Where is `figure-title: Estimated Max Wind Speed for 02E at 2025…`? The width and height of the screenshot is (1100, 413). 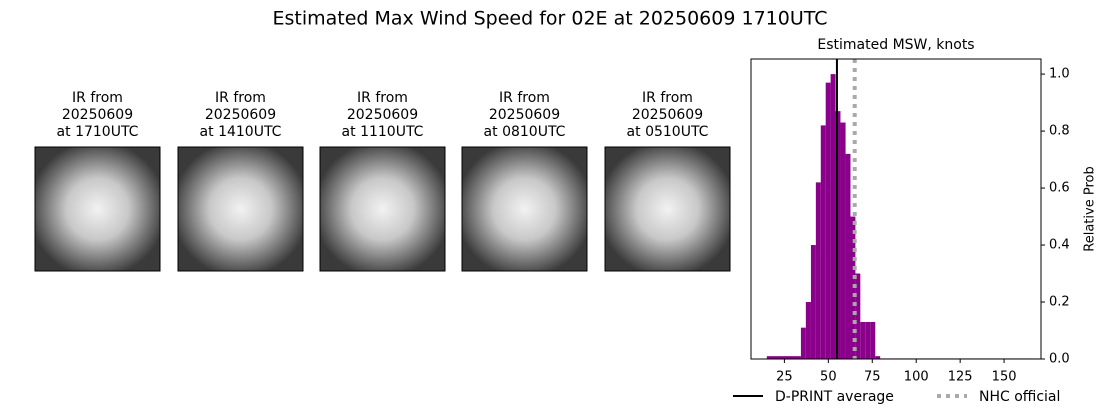 figure-title: Estimated Max Wind Speed for 02E at 2025… is located at coordinates (549, 19).